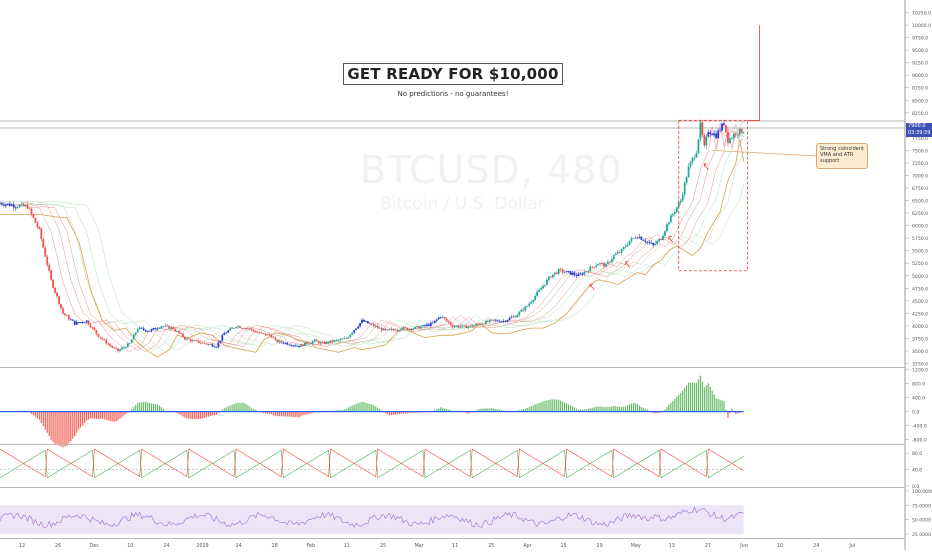 This screenshot has height=555, width=932. I want to click on chart-headline: GET READY FOR $10,000, so click(453, 74).